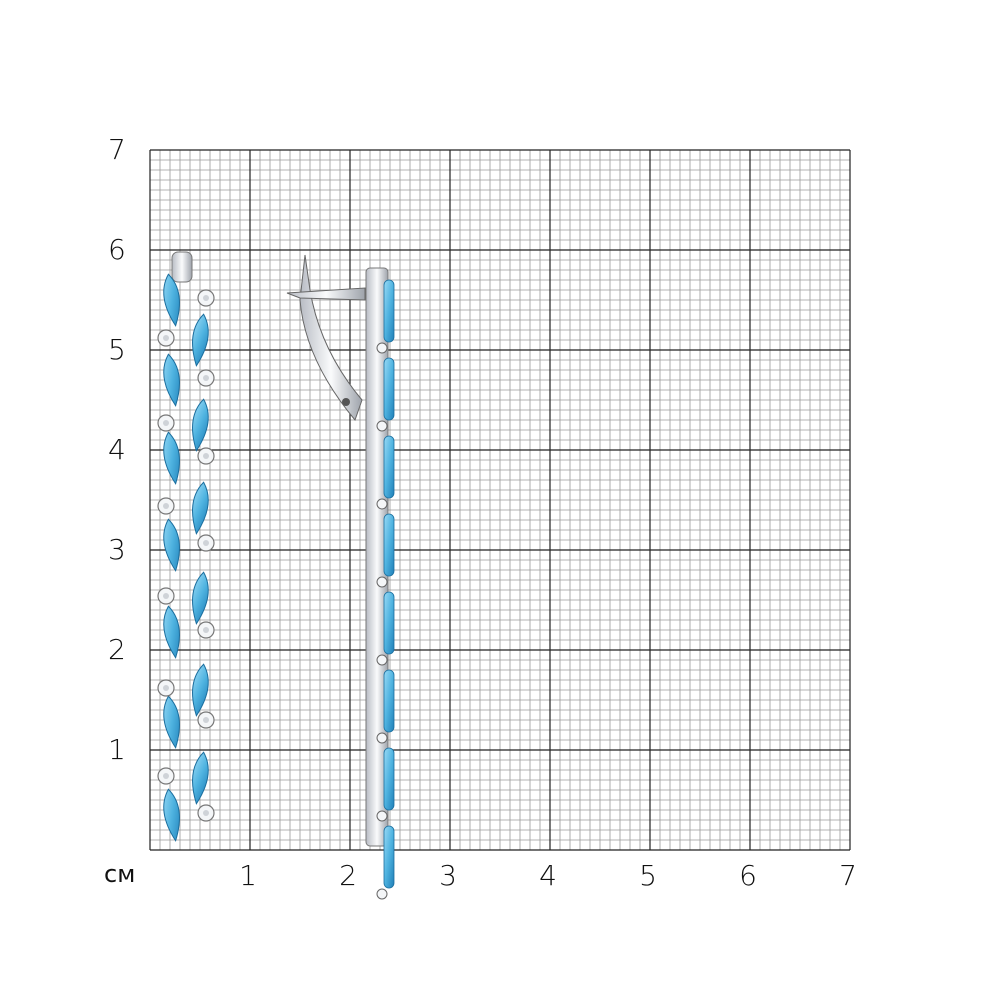 Image resolution: width=1000 pixels, height=1000 pixels. What do you see at coordinates (117, 649) in the screenshot?
I see `y-tick-label: 2` at bounding box center [117, 649].